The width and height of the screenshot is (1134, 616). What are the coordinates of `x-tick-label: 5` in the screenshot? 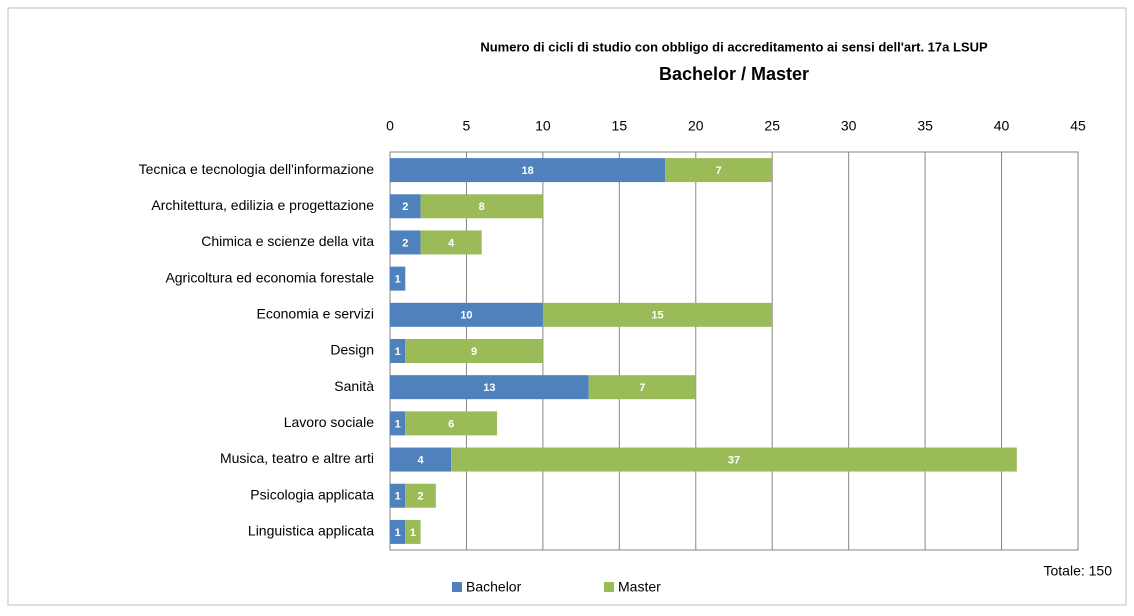 It's located at (467, 126).